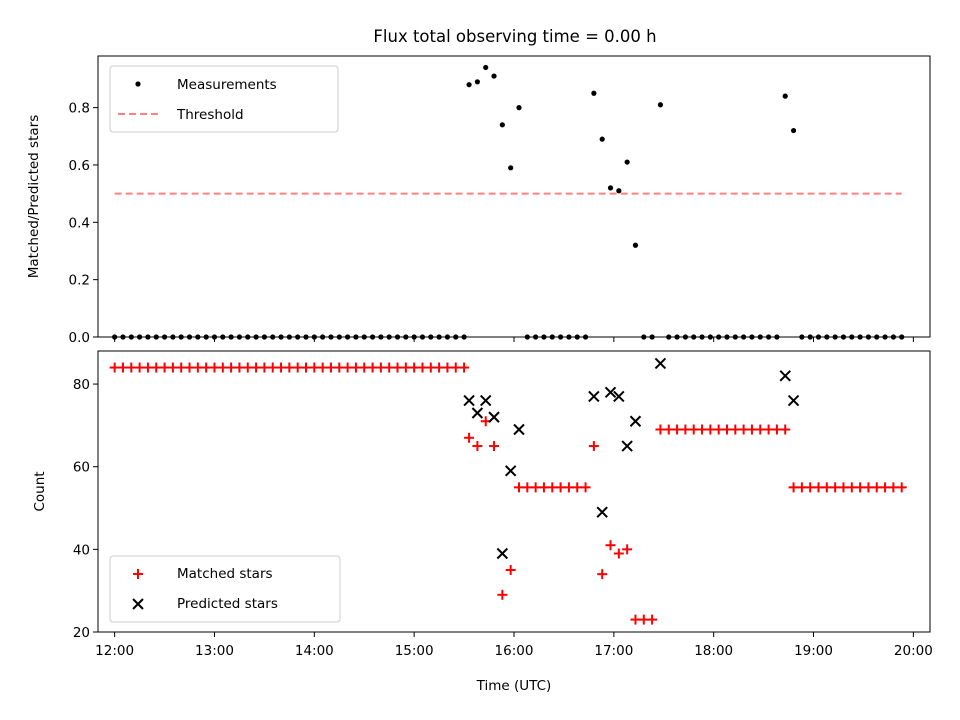 This screenshot has height=720, width=960. Describe the element at coordinates (514, 36) in the screenshot. I see `figure-title: Flux total observing time = 0.00 h` at that location.